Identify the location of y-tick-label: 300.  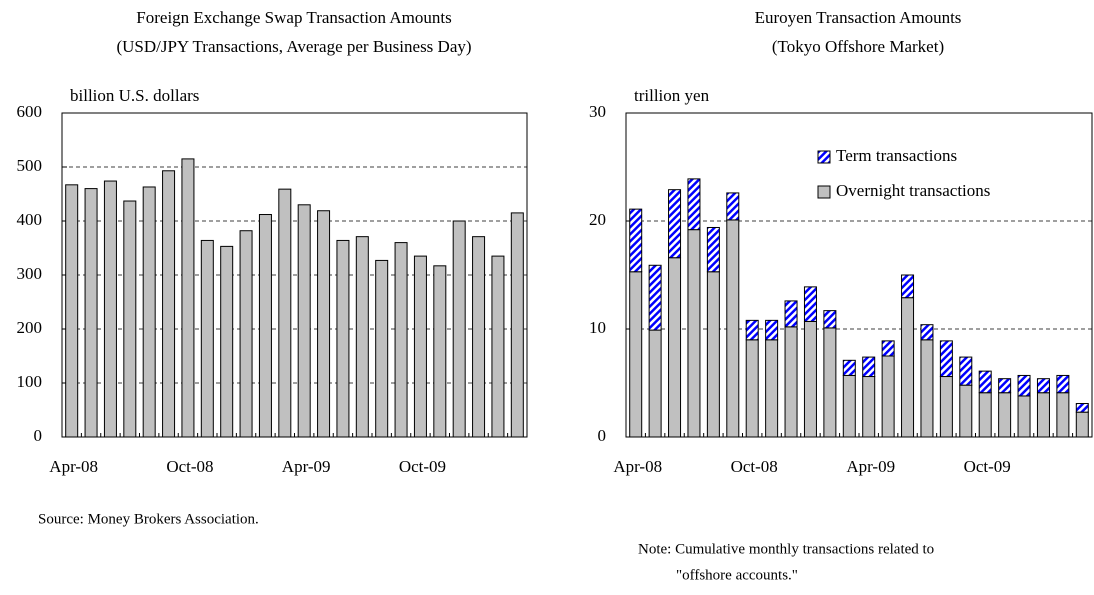
(30, 273).